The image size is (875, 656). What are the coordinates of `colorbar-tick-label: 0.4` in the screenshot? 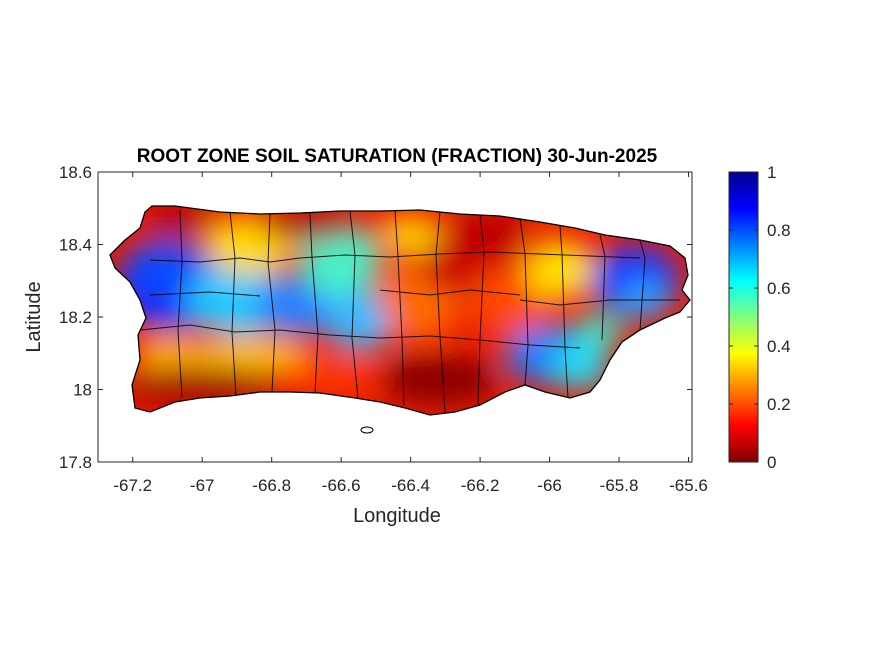 It's located at (779, 346).